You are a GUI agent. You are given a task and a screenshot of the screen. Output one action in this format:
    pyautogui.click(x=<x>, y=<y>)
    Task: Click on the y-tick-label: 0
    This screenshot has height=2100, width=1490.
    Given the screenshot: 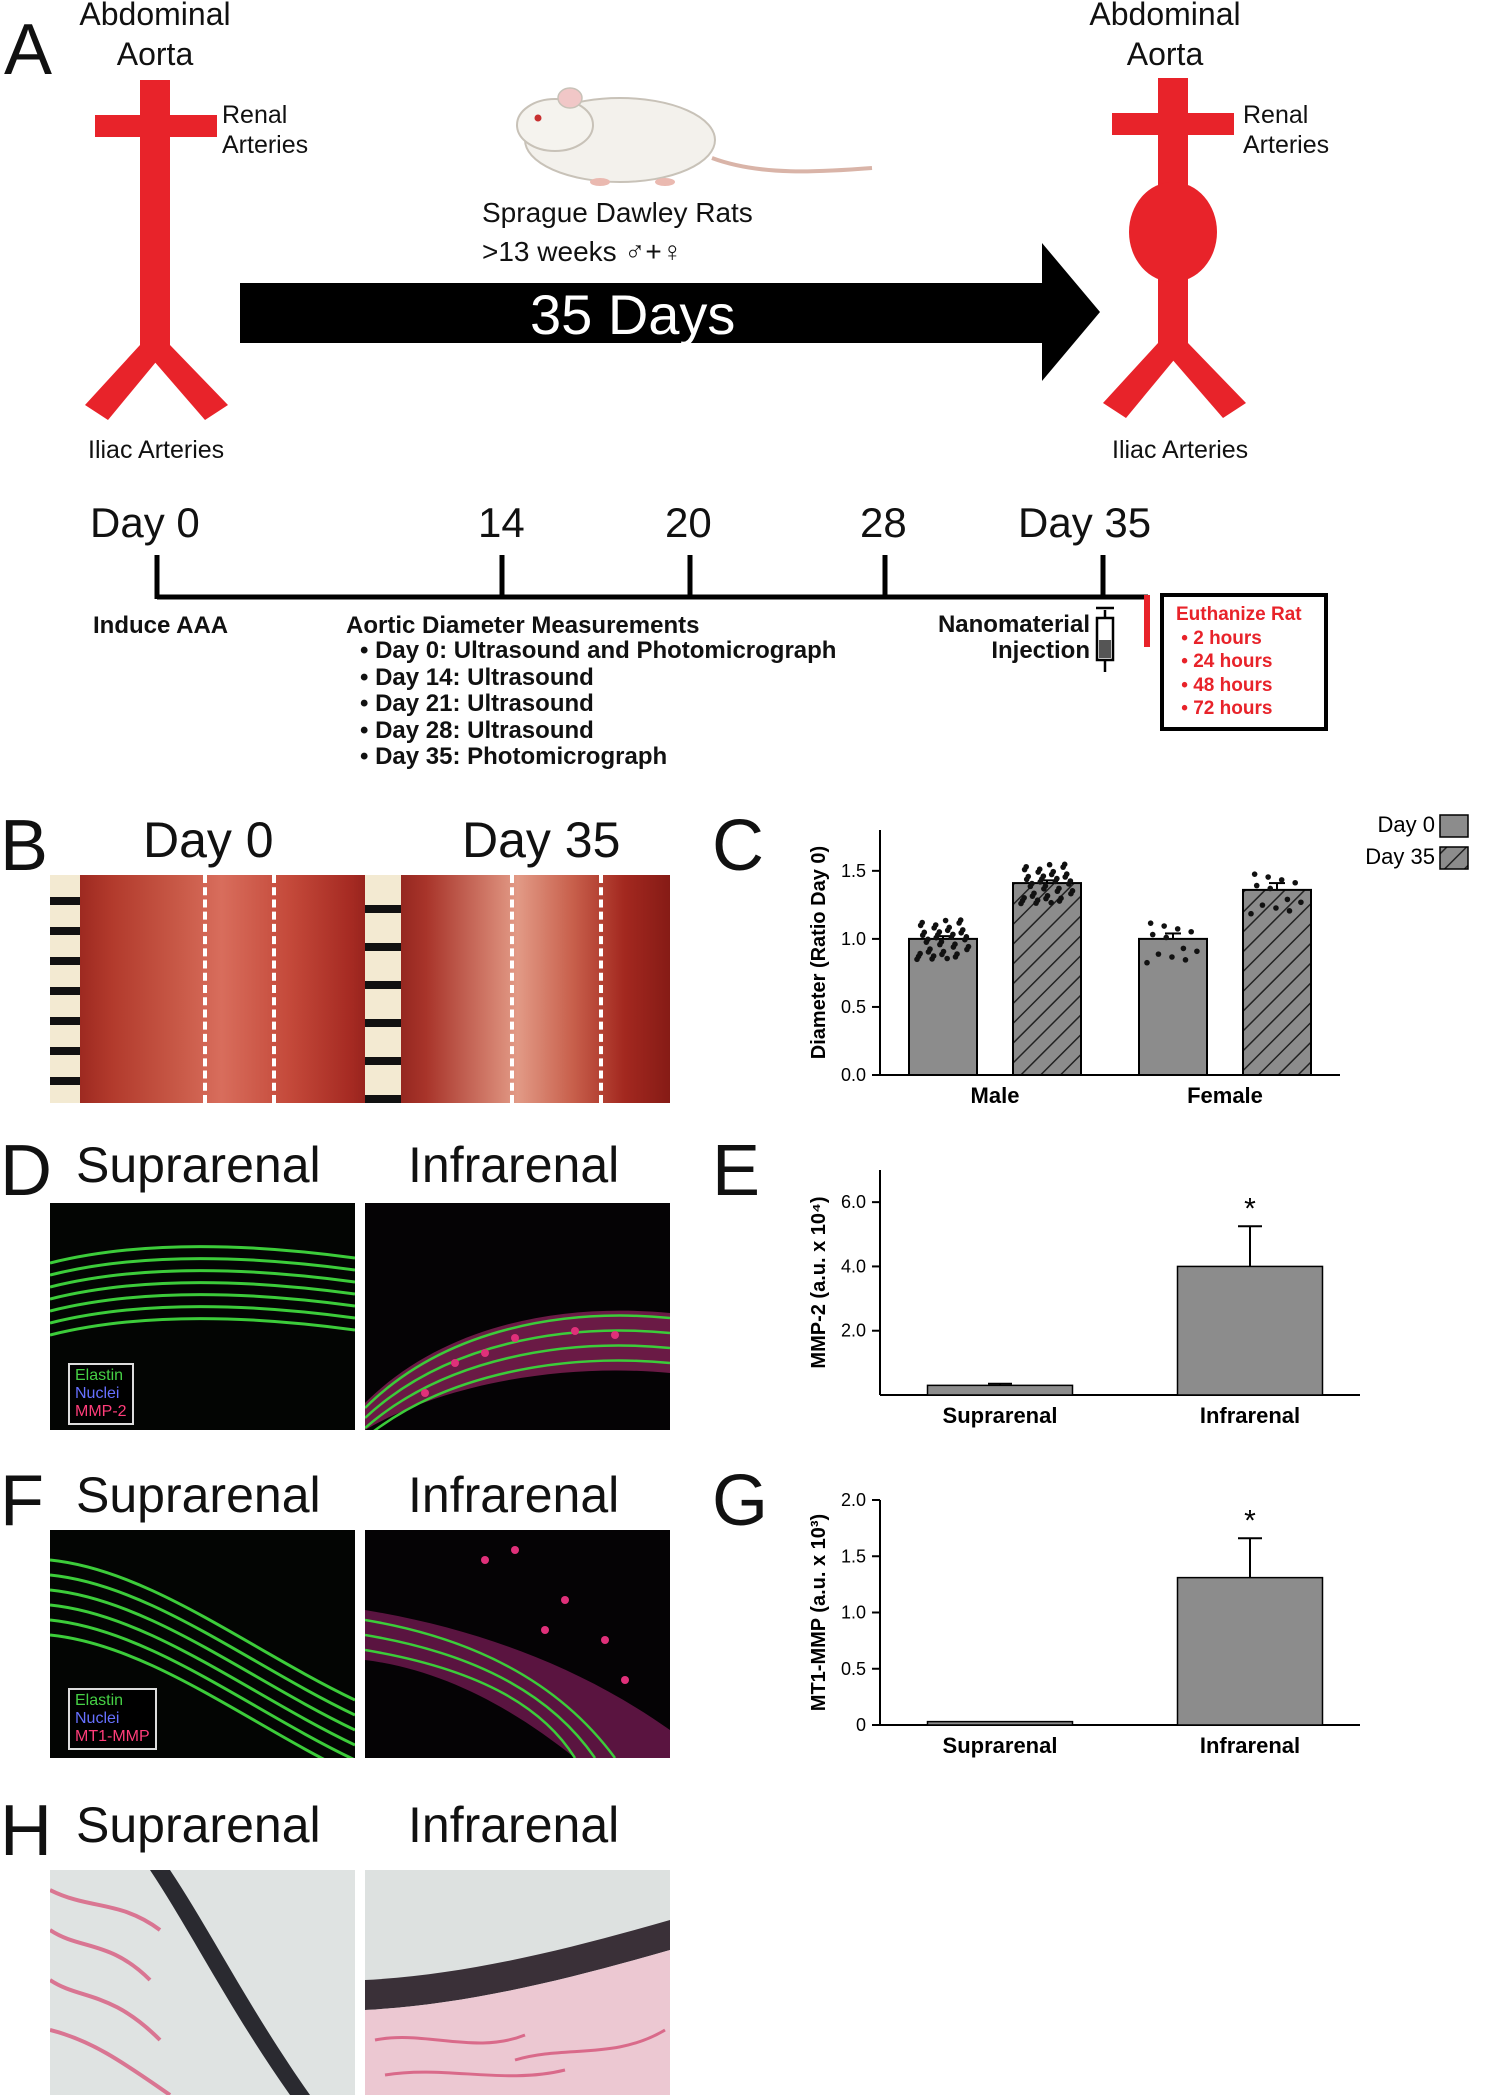 What is the action you would take?
    pyautogui.click(x=861, y=1725)
    